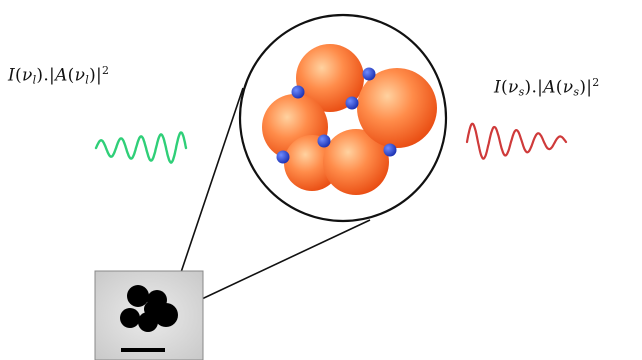  Describe the element at coordinates (143, 350) in the screenshot. I see `scale-bar` at that location.